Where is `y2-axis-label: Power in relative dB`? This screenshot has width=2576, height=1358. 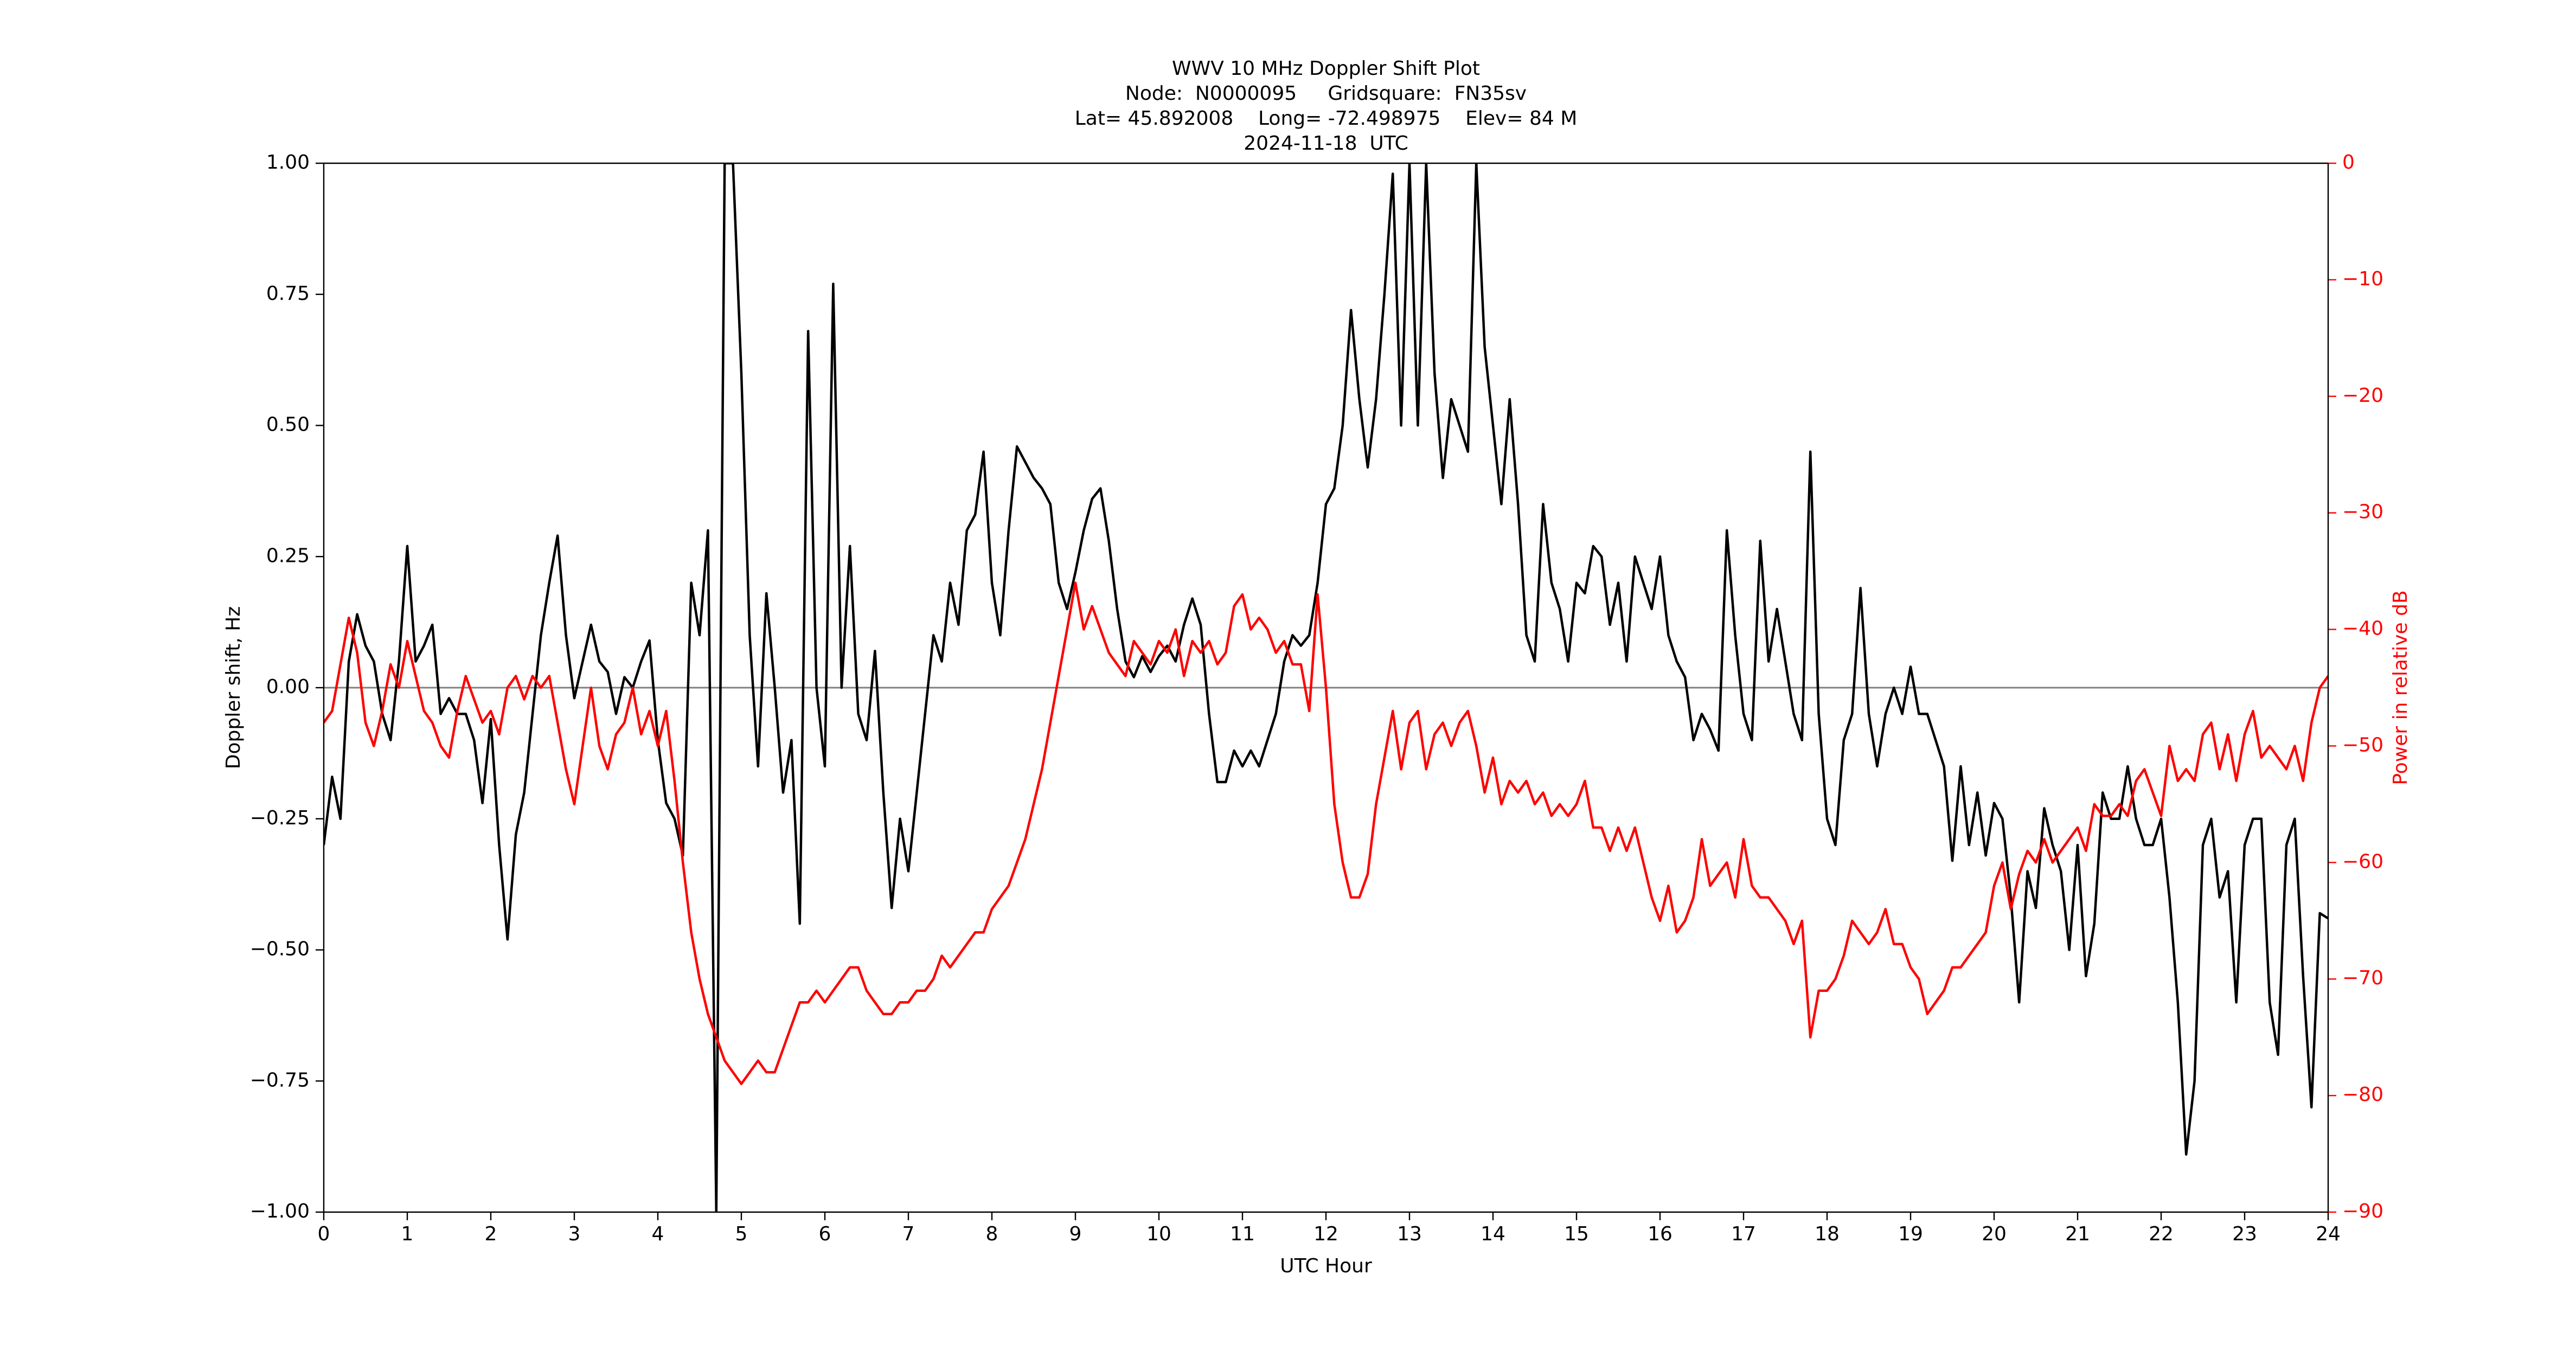
y2-axis-label: Power in relative dB is located at coordinates (2400, 687).